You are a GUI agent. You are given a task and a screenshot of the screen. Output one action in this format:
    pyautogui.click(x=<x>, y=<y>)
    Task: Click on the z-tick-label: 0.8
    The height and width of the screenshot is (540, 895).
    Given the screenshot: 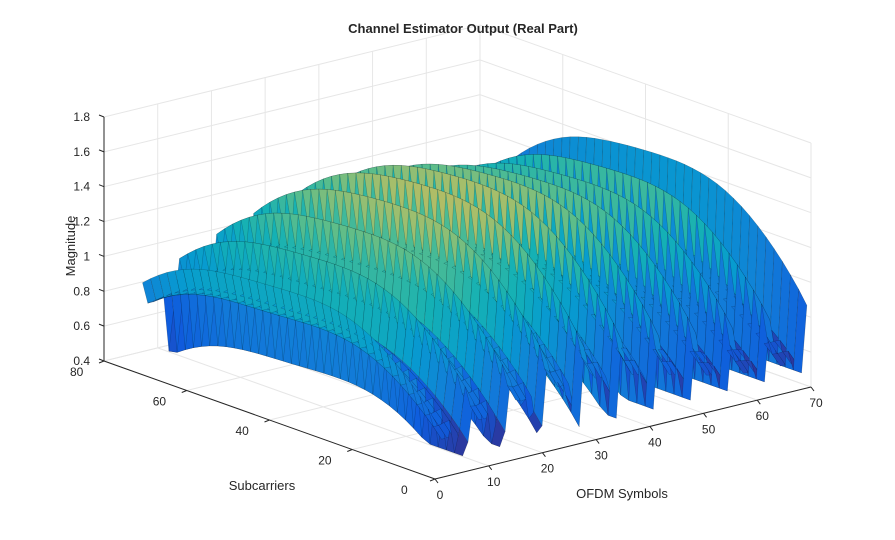 What is the action you would take?
    pyautogui.click(x=81, y=291)
    